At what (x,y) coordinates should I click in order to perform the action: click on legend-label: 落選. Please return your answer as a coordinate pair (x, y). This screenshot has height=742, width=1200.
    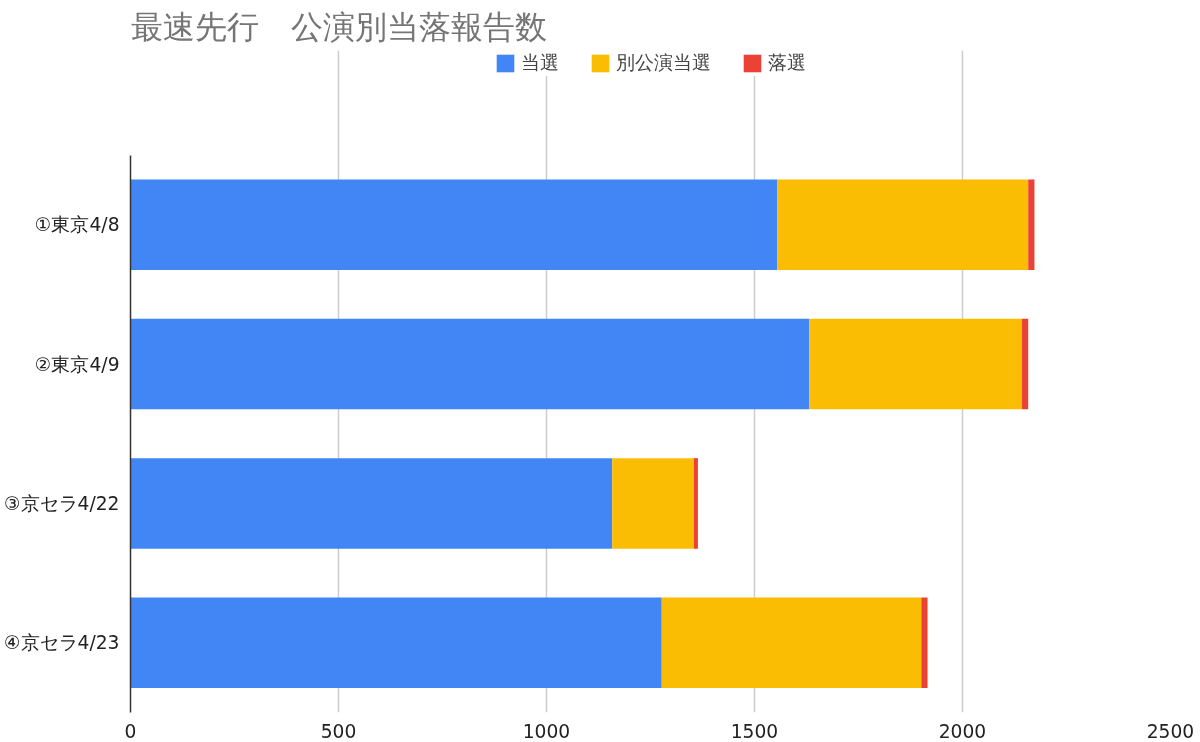
    Looking at the image, I should click on (787, 63).